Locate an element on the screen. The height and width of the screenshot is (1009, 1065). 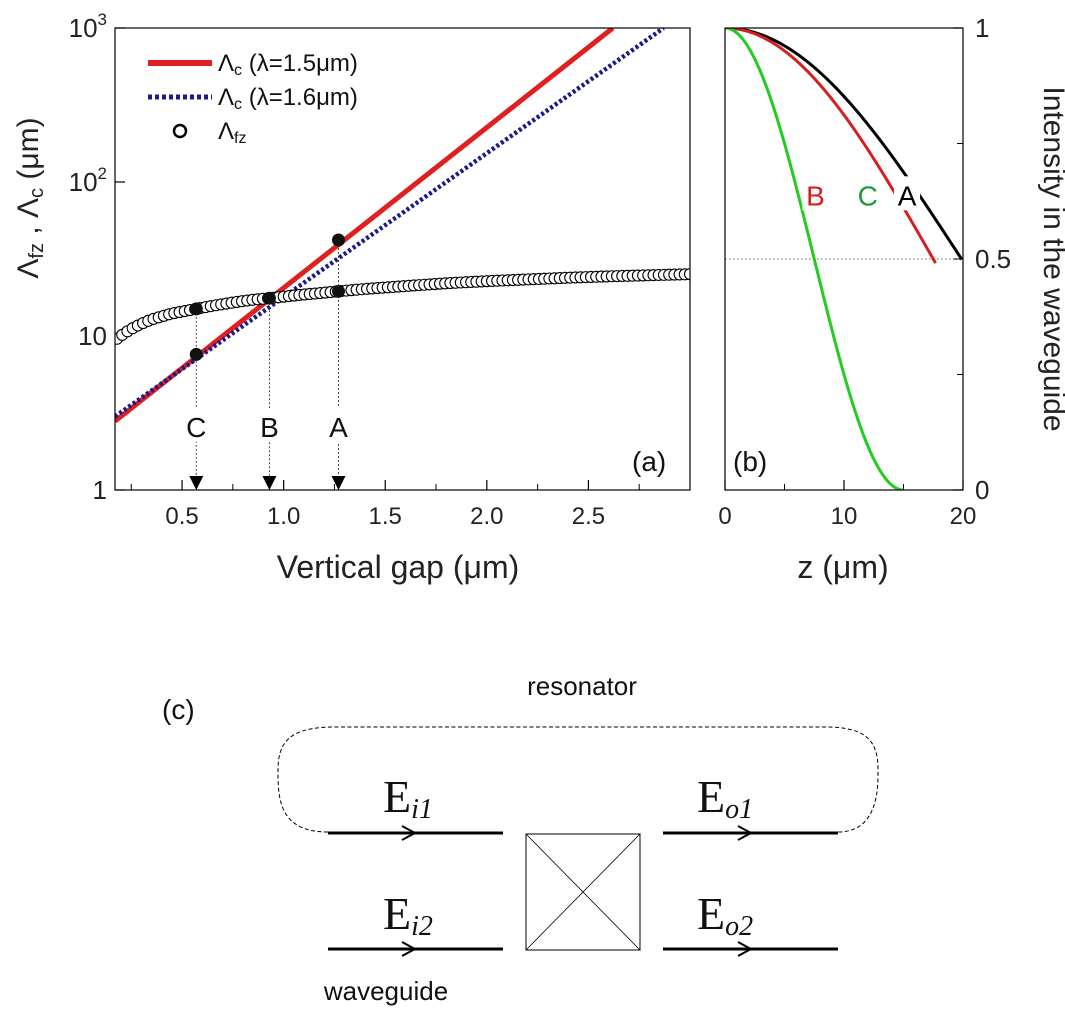
legend-entry-3: Λfz is located at coordinates (232, 132).